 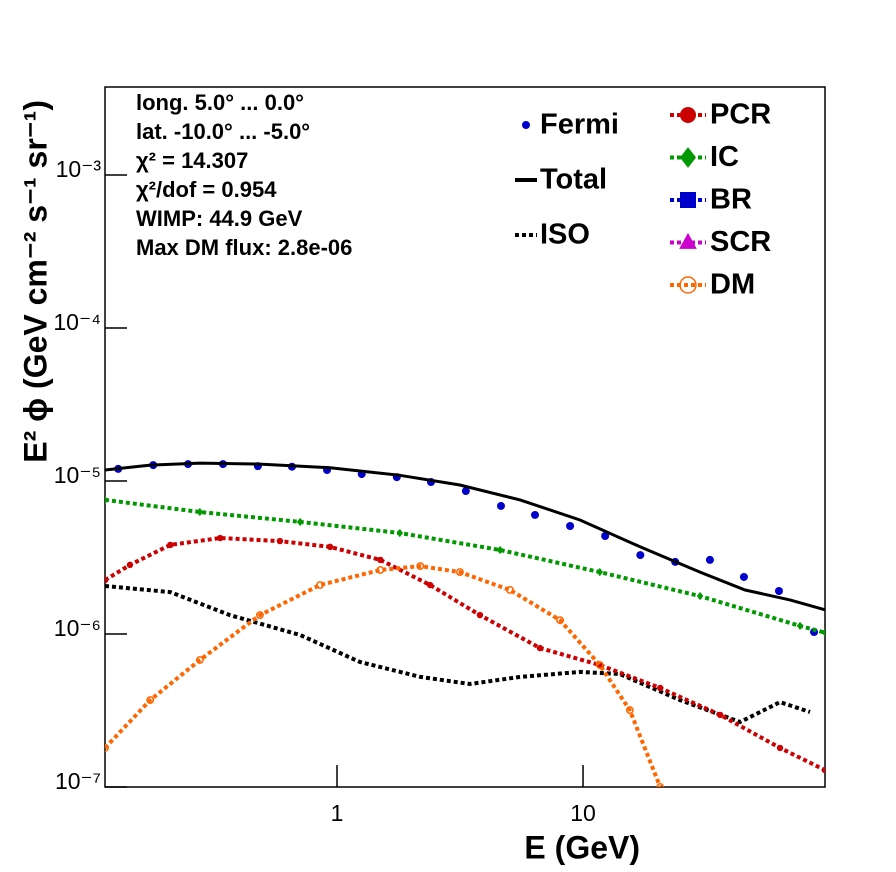 What do you see at coordinates (79, 169) in the screenshot?
I see `y-tick-label: 10⁻³` at bounding box center [79, 169].